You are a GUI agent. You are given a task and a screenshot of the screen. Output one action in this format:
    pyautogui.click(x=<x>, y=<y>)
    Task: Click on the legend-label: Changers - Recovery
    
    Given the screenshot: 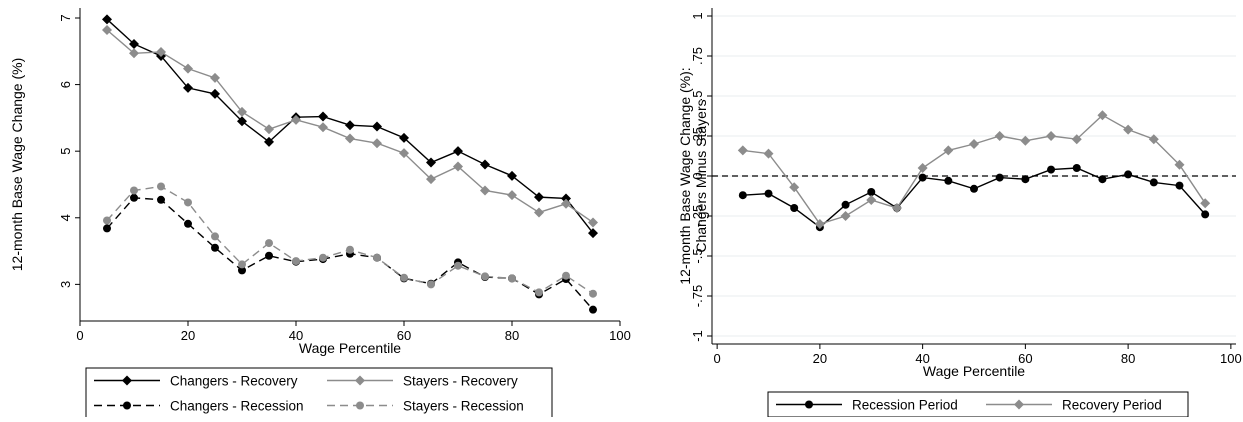 What is the action you would take?
    pyautogui.click(x=234, y=381)
    